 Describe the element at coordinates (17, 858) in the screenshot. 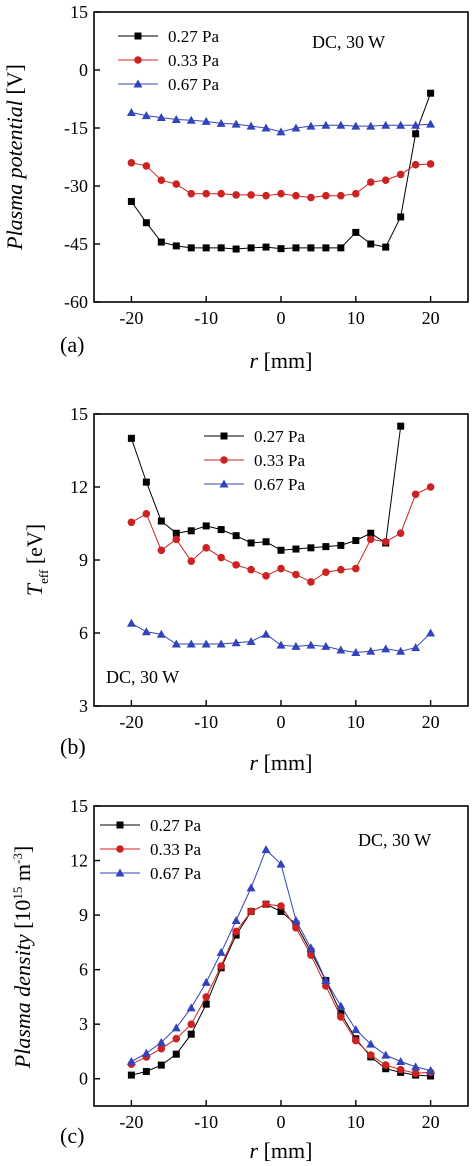

I see `panel-c-ylabel-sup2: -3` at that location.